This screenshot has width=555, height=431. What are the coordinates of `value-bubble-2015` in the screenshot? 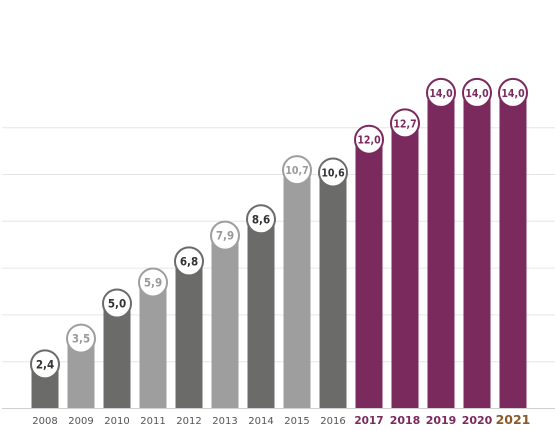 It's located at (297, 170).